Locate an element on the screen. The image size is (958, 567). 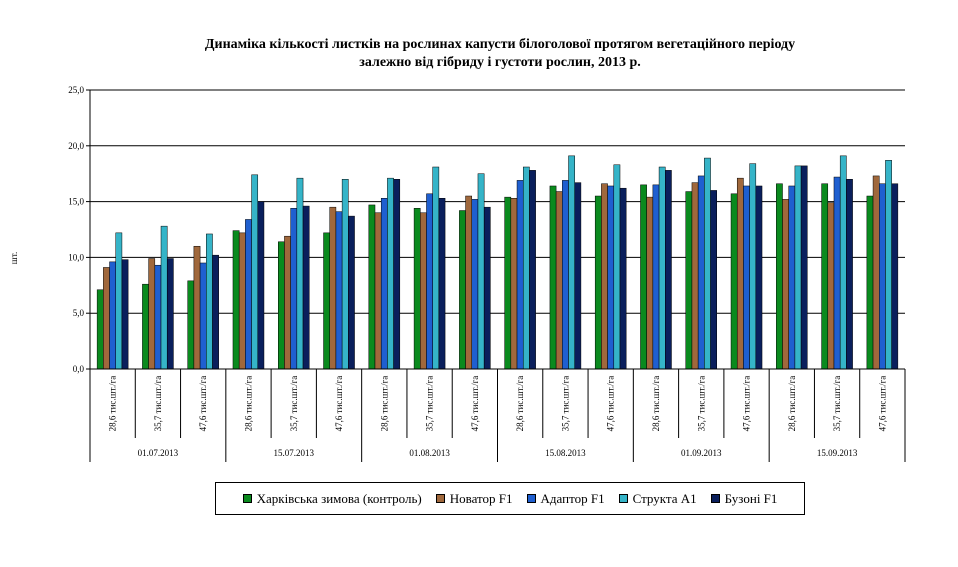
y-tick-label: 15,0 is located at coordinates (76, 202).